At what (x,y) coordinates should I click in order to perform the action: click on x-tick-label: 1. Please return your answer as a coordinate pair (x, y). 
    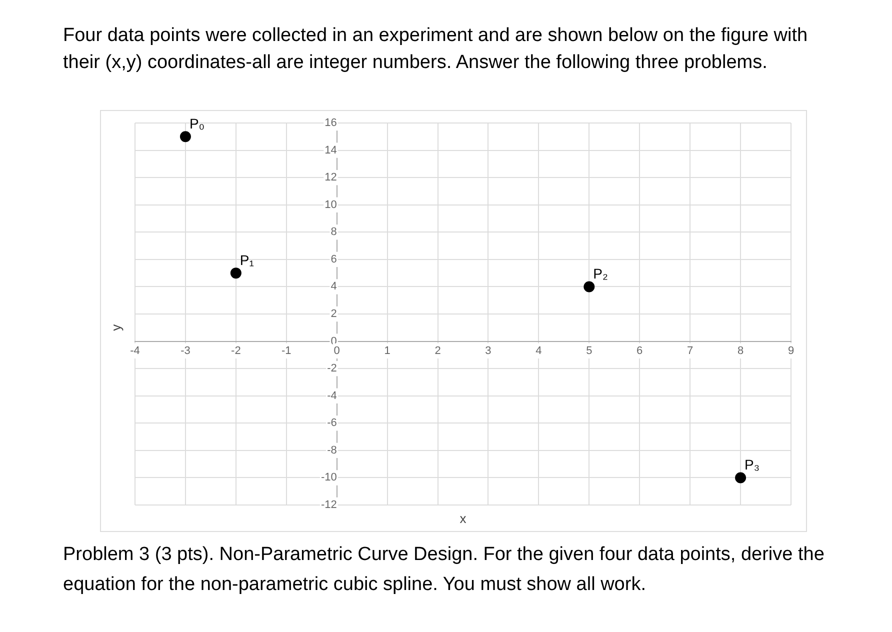
    Looking at the image, I should click on (387, 350).